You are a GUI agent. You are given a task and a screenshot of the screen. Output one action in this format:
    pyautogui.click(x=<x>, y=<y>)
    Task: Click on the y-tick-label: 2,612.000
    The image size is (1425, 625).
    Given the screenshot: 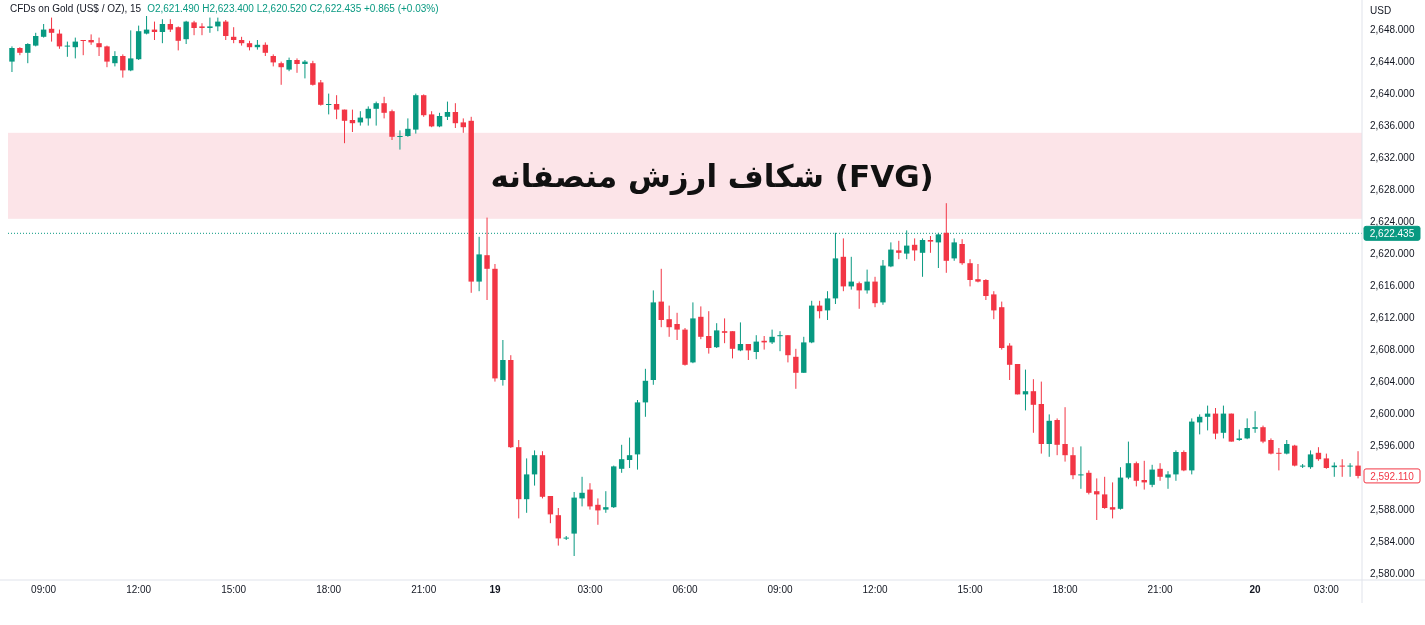 What is the action you would take?
    pyautogui.click(x=1392, y=317)
    